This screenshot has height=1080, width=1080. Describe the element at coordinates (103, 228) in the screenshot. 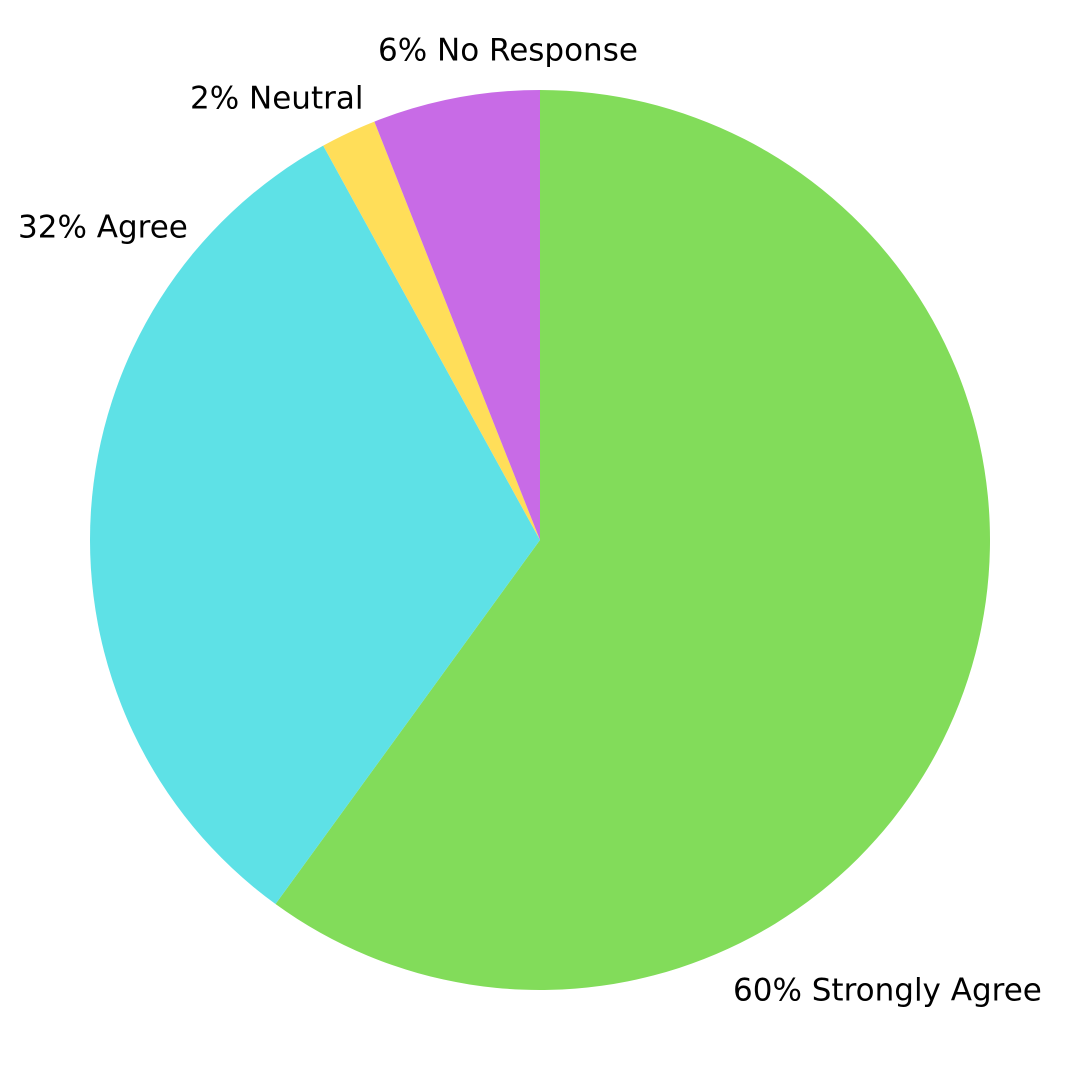

I see `slice-label: 32% Agree` at that location.